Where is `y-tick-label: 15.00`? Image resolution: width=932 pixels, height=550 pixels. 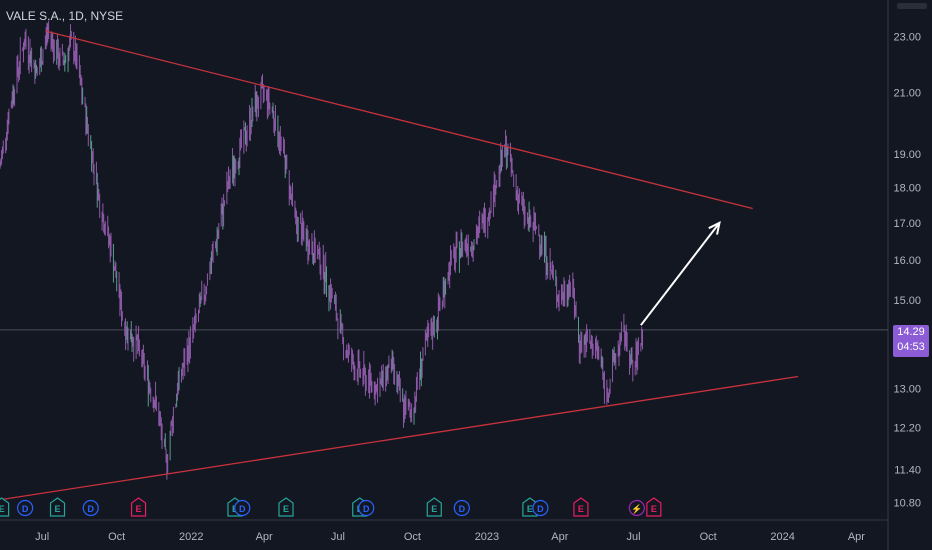 y-tick-label: 15.00 is located at coordinates (907, 301).